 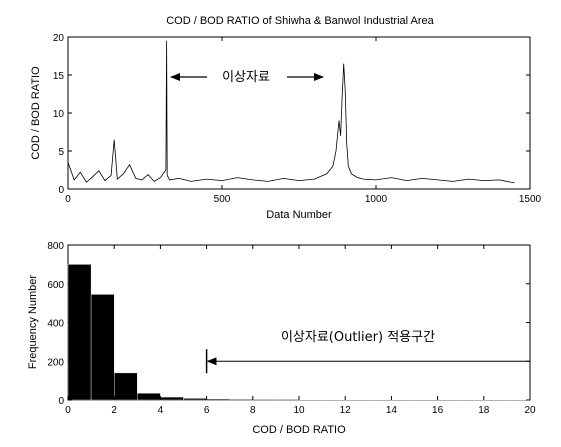 What do you see at coordinates (530, 410) in the screenshot?
I see `x-tick-label: 20` at bounding box center [530, 410].